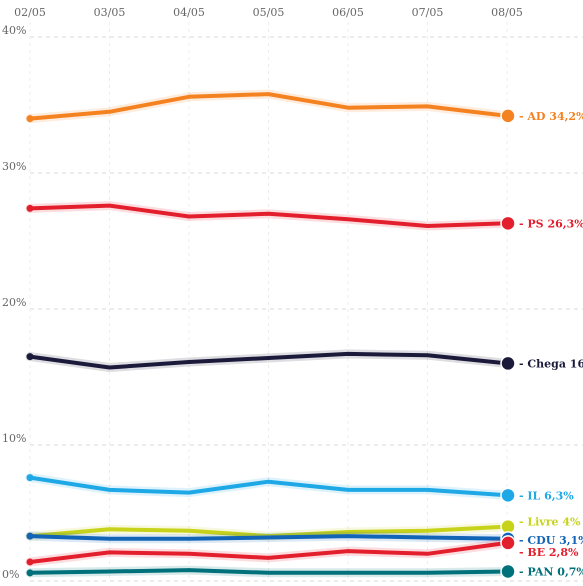  I want to click on series-start-point-pan, so click(30, 573).